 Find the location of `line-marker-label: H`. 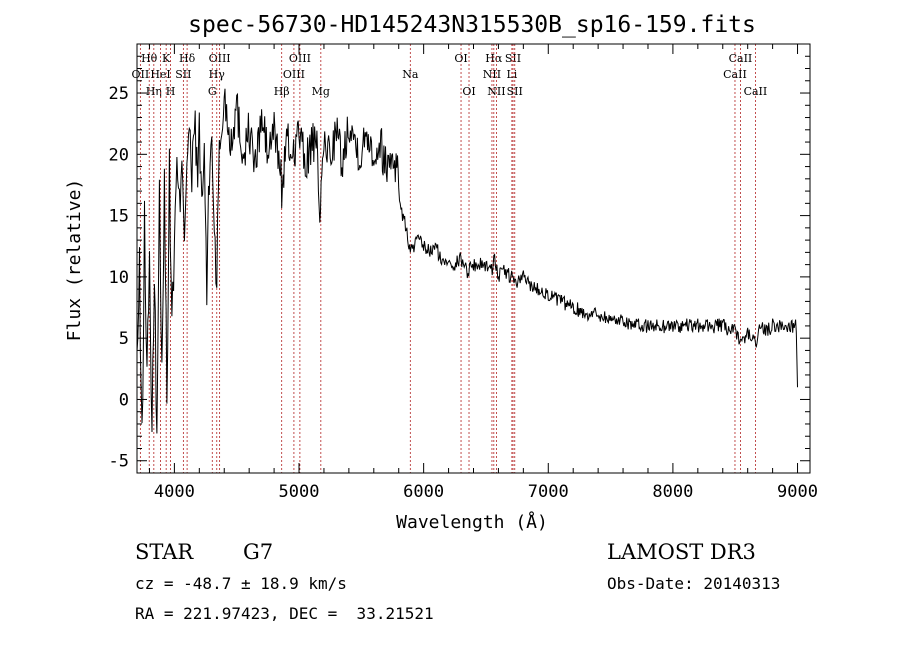

line-marker-label: H is located at coordinates (171, 91).